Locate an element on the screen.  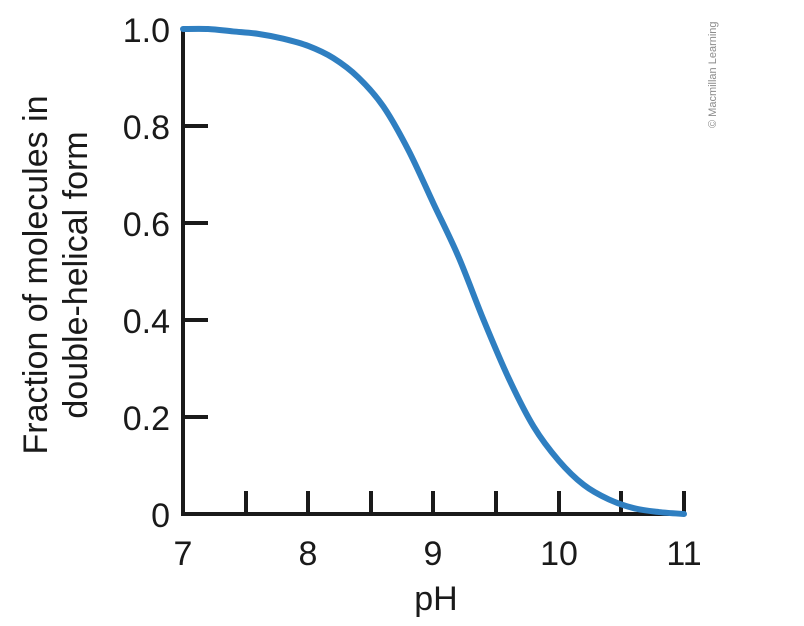
x-axis-title: pH is located at coordinates (435, 599).